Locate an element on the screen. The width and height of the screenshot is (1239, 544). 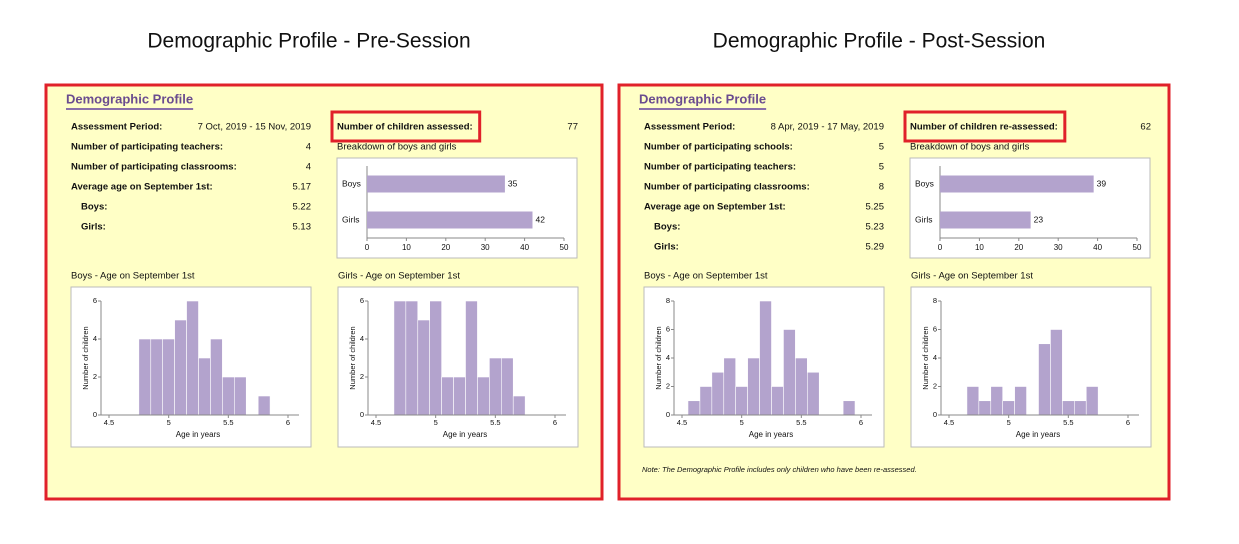
section-heading: Demographic Profile - Post-Session is located at coordinates (879, 41).